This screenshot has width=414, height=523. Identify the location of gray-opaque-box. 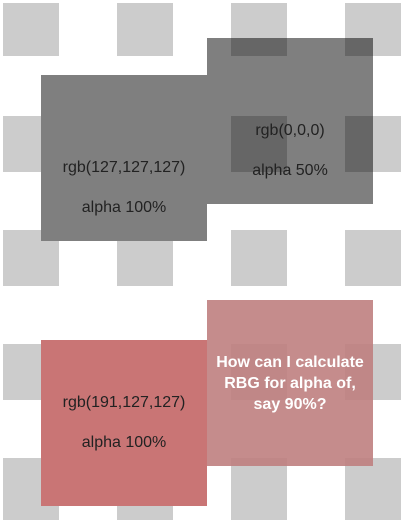
(124, 158).